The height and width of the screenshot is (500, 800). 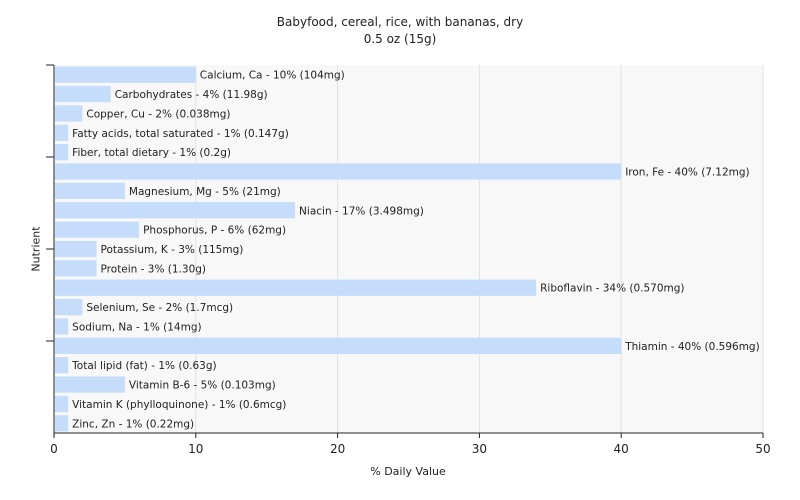 What do you see at coordinates (272, 76) in the screenshot?
I see `bar-label: Calcium, Ca - 10% (104mg)` at bounding box center [272, 76].